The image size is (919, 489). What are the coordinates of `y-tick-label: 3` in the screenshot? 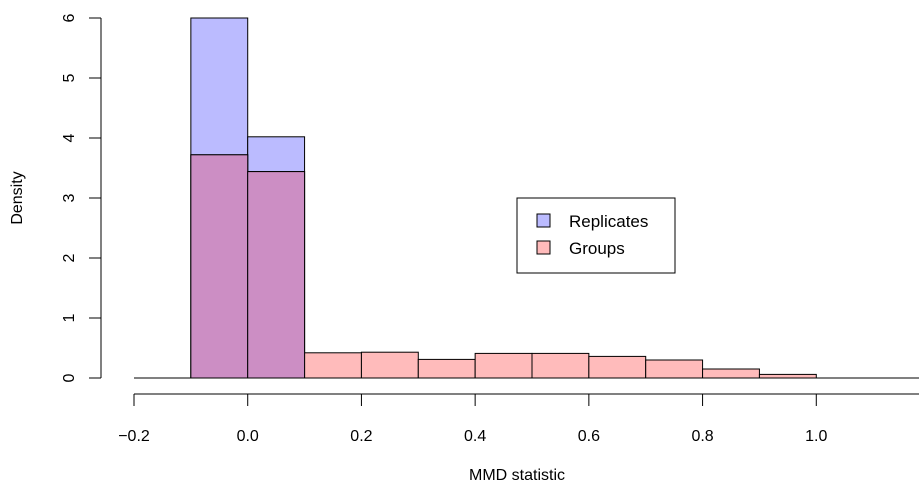 It's located at (69, 197).